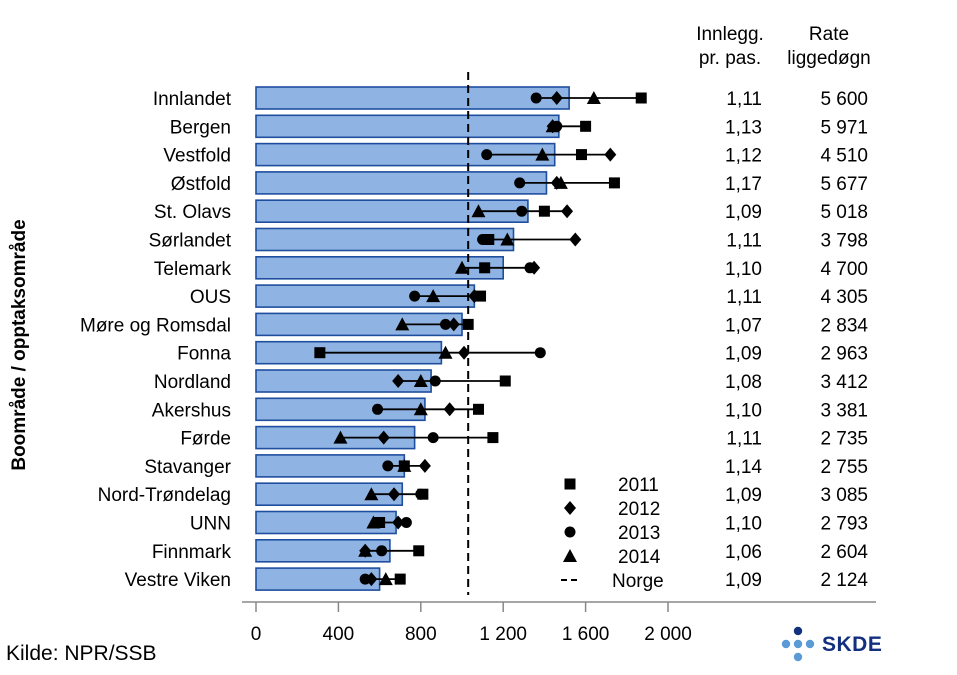  I want to click on rate-value: 2 604, so click(844, 552).